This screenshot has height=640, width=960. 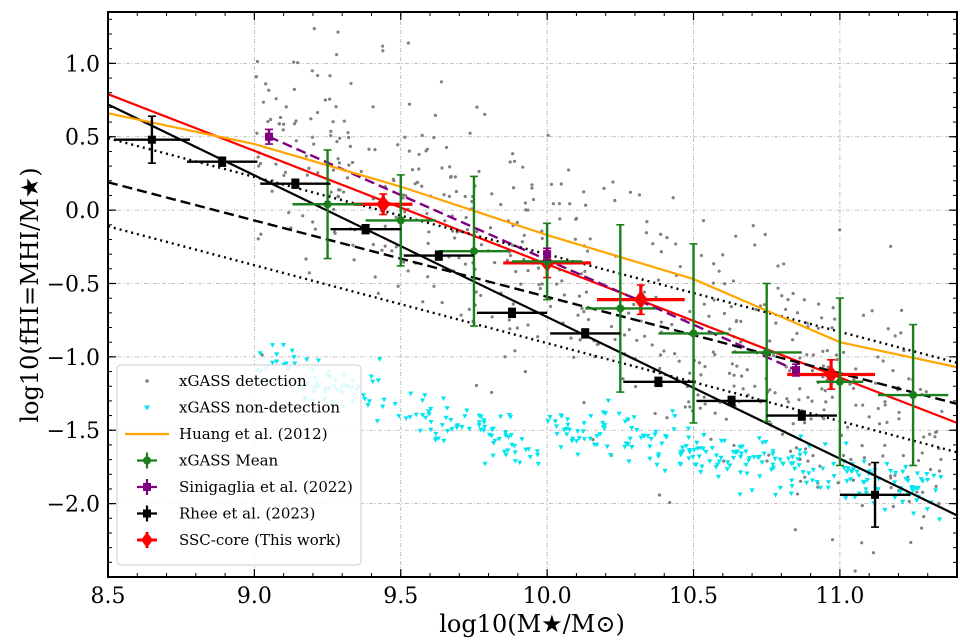 What do you see at coordinates (254, 596) in the screenshot?
I see `x-tick-label: 9.0` at bounding box center [254, 596].